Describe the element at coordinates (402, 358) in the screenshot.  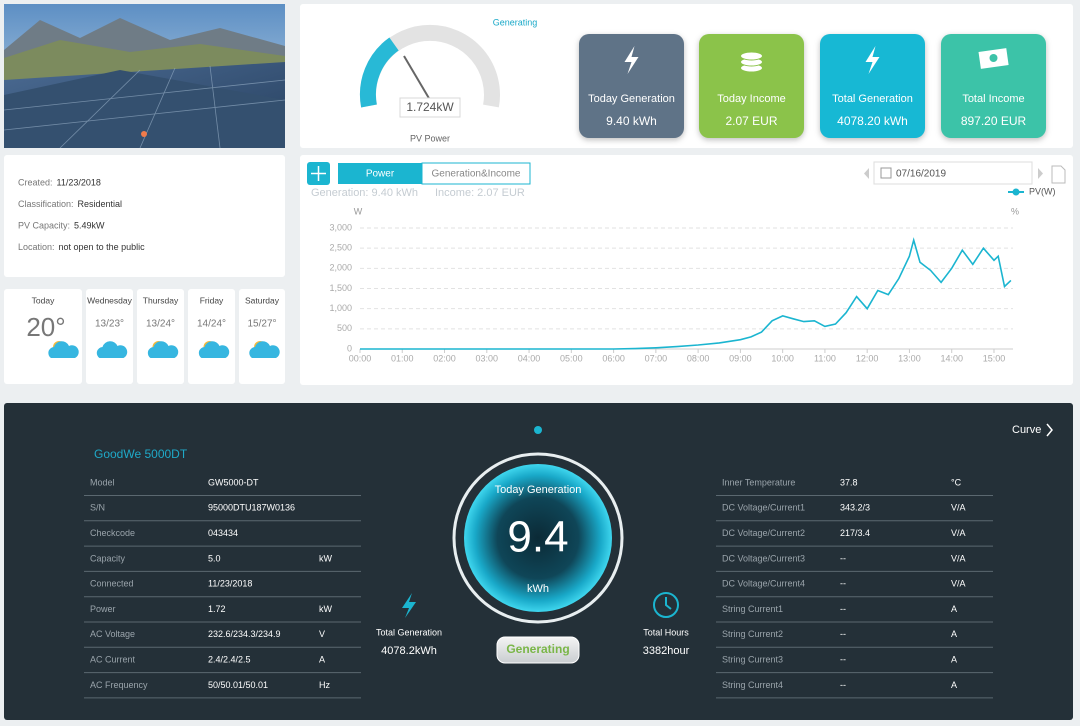
I see `x-tick-label: 01:00` at that location.